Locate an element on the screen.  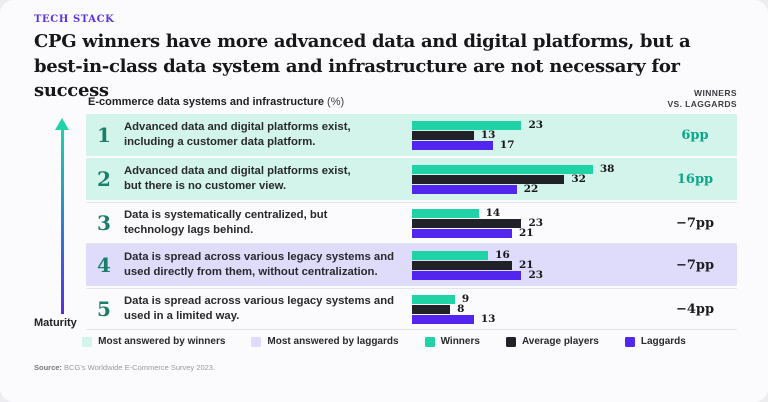
row-bars: 14 23 21 is located at coordinates (532, 223).